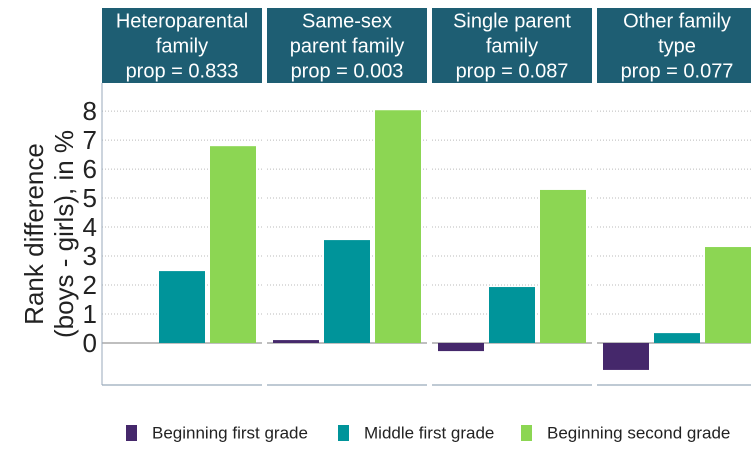  I want to click on facet-label: prop = 0.077, so click(677, 71).